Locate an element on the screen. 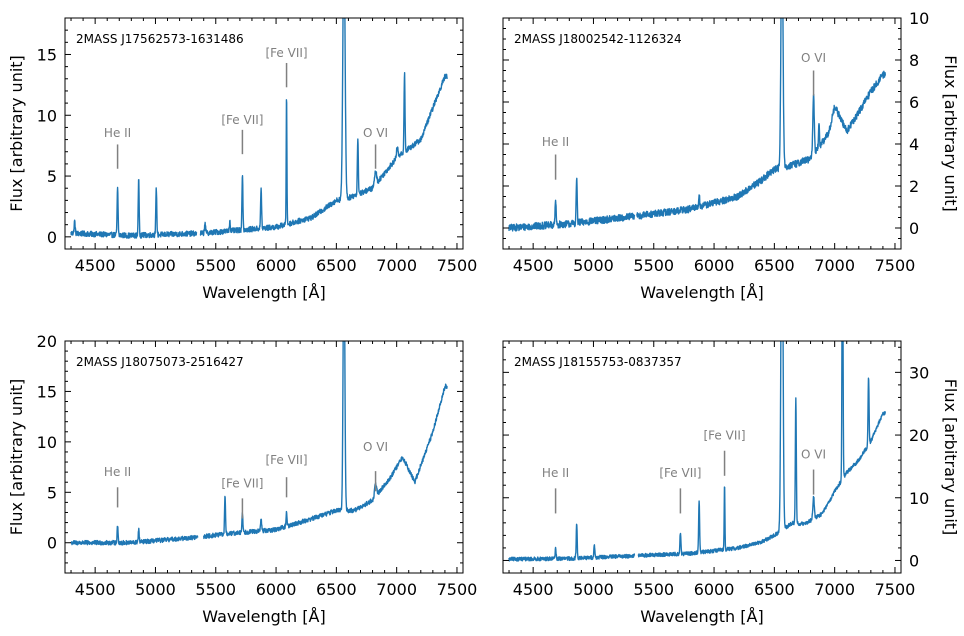  y-tick-label: 30 is located at coordinates (919, 372).